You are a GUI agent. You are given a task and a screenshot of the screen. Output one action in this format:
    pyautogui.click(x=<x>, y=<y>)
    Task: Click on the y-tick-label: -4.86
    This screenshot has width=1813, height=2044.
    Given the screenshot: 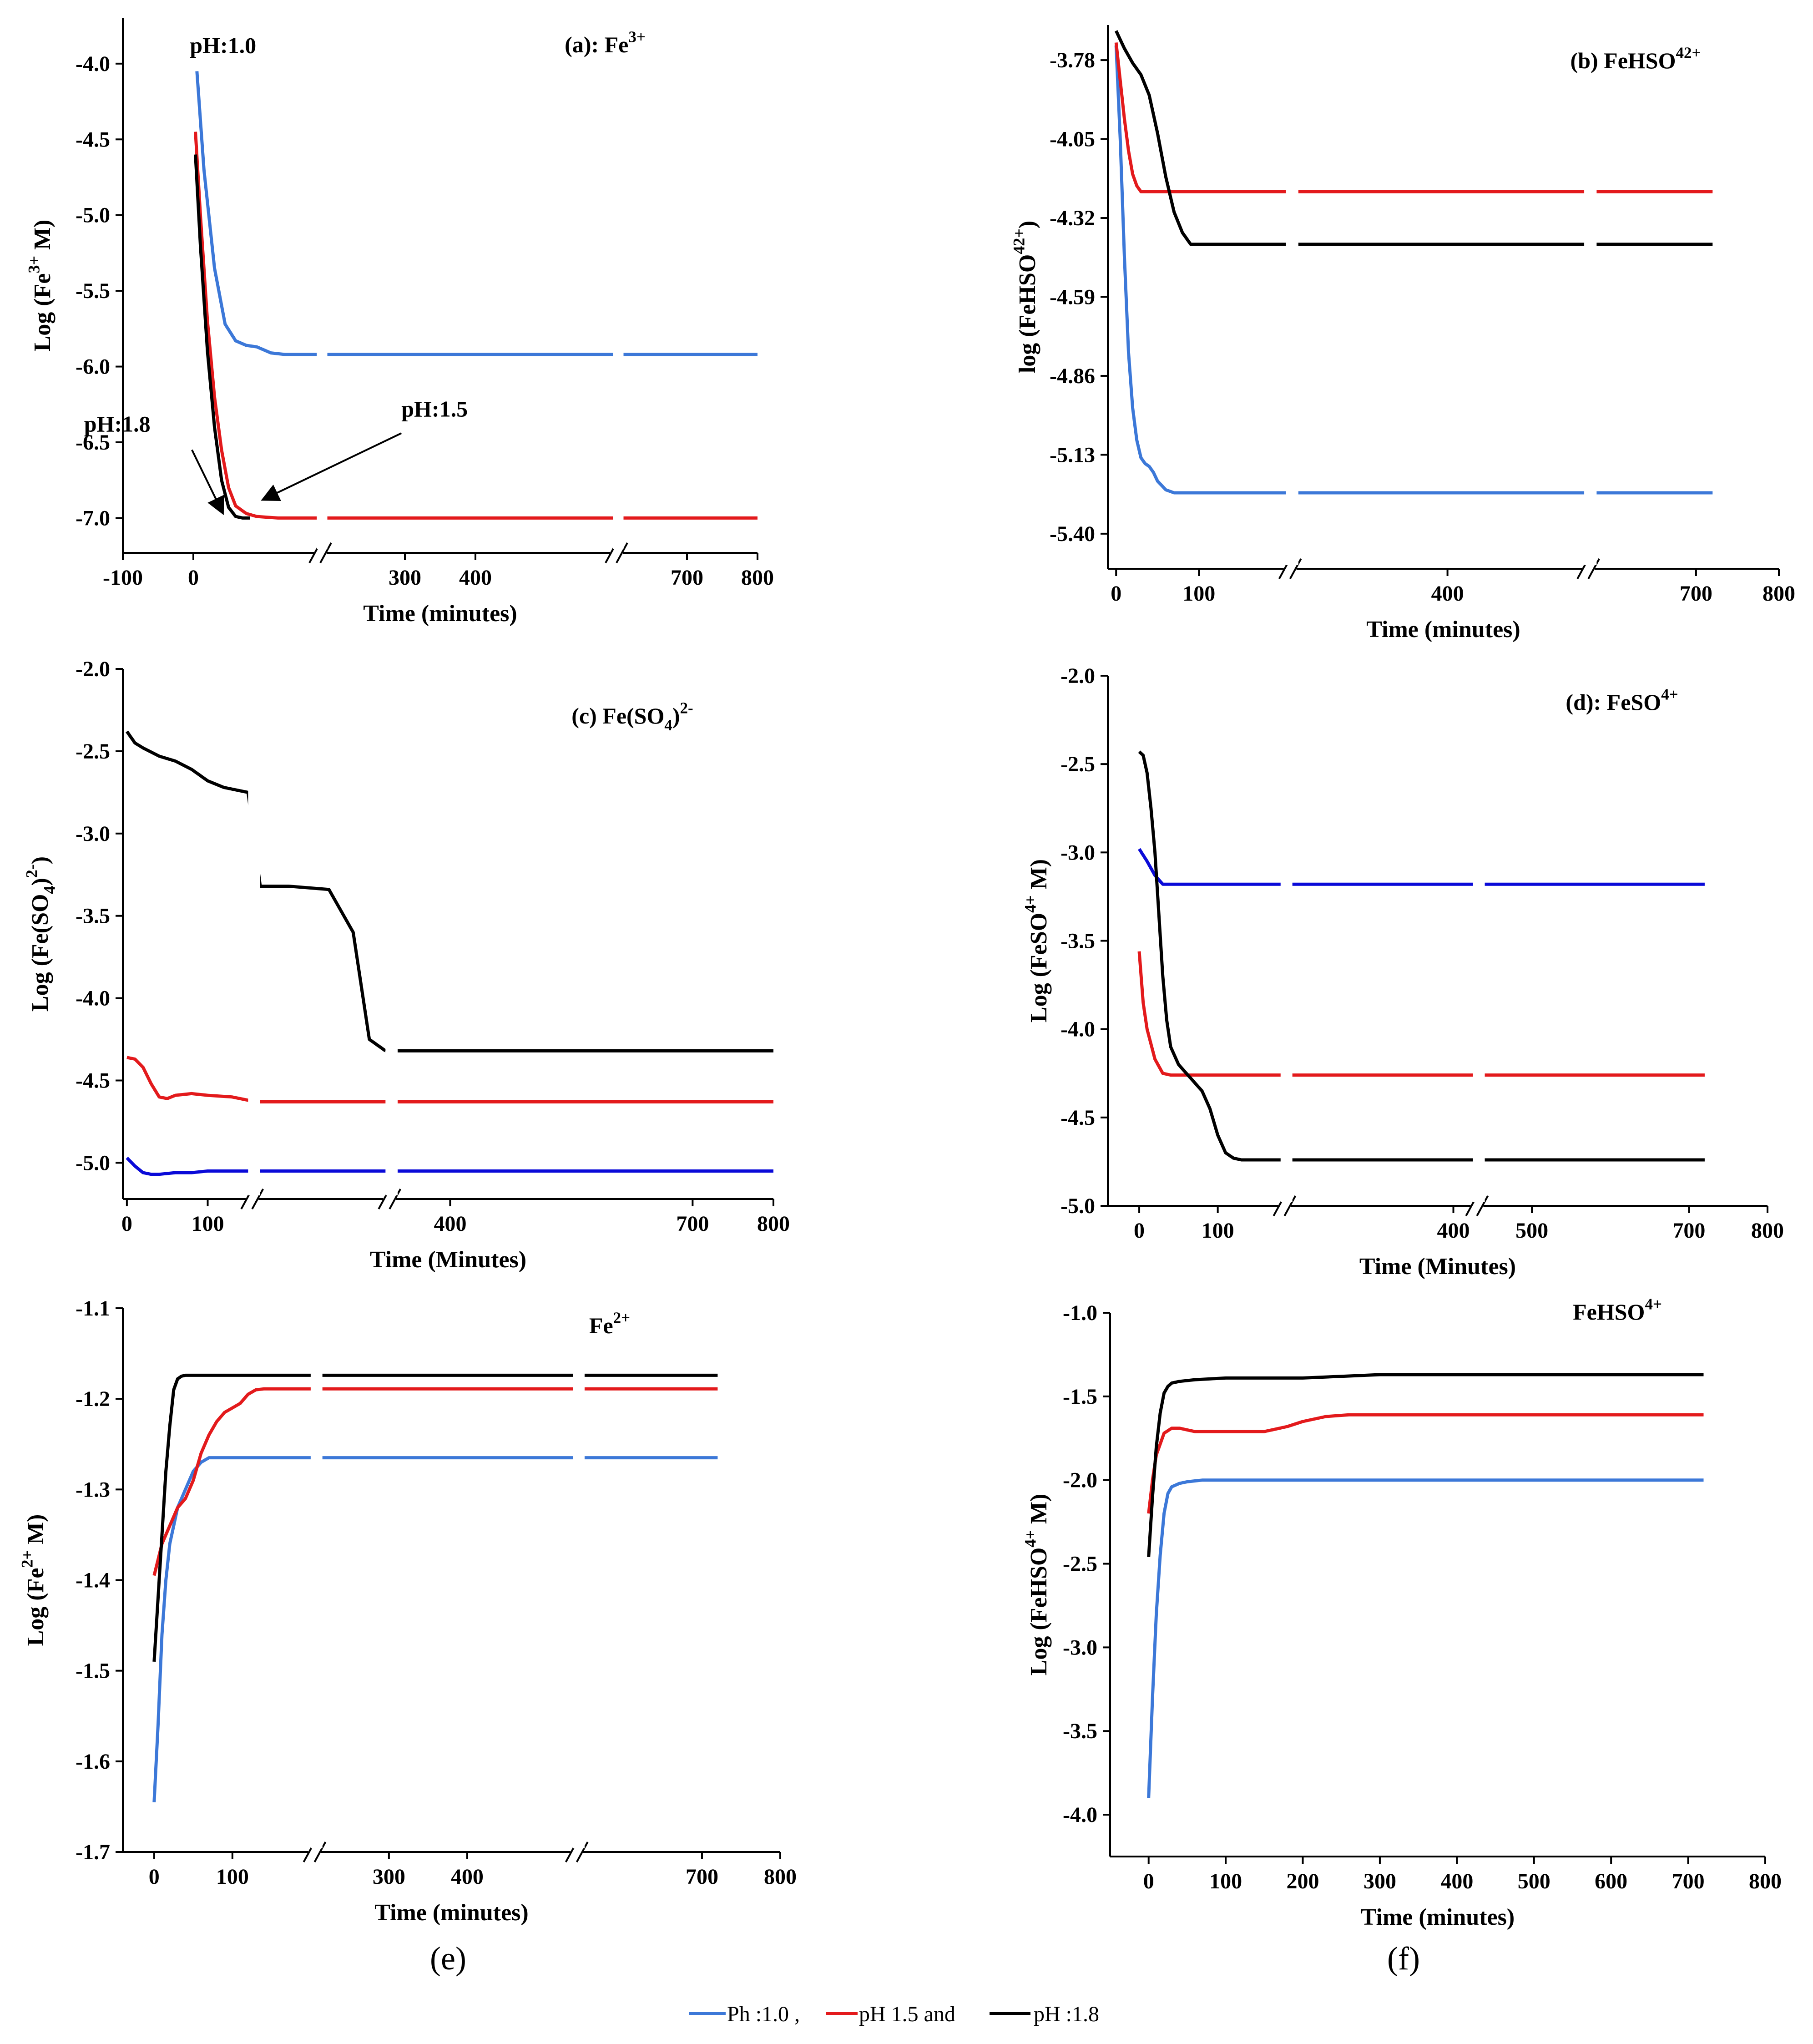 What is the action you would take?
    pyautogui.click(x=1072, y=376)
    